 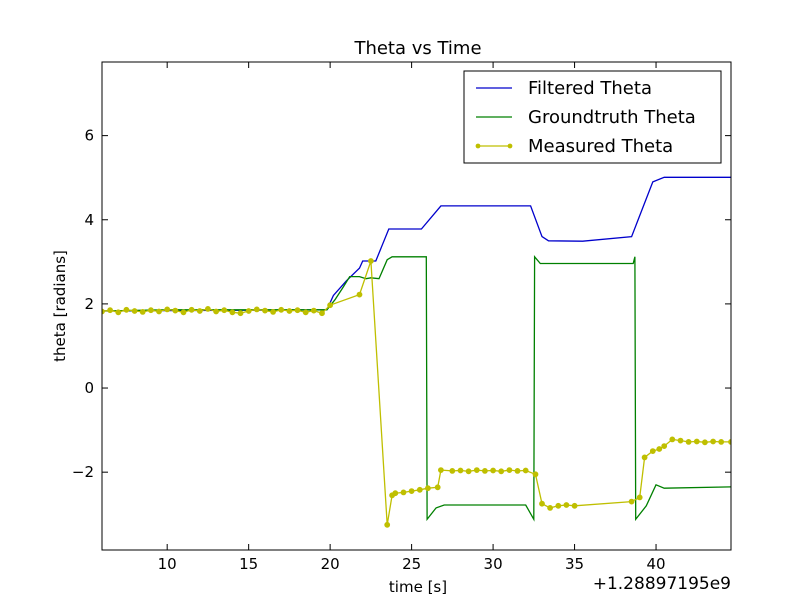 I want to click on legend-label-1: Groundtruth Theta, so click(x=612, y=117).